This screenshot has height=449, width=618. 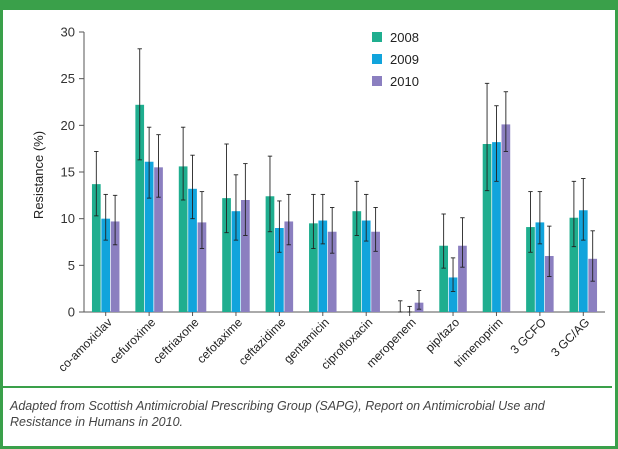 I want to click on x-category-label: 3 GC/AG, so click(x=570, y=337).